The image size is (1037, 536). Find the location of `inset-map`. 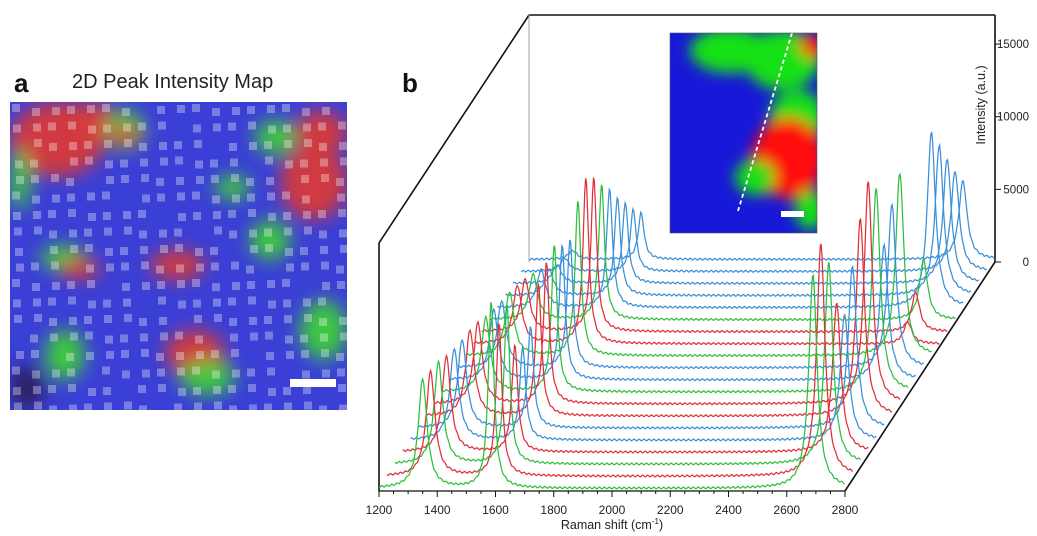

inset-map is located at coordinates (743, 133).